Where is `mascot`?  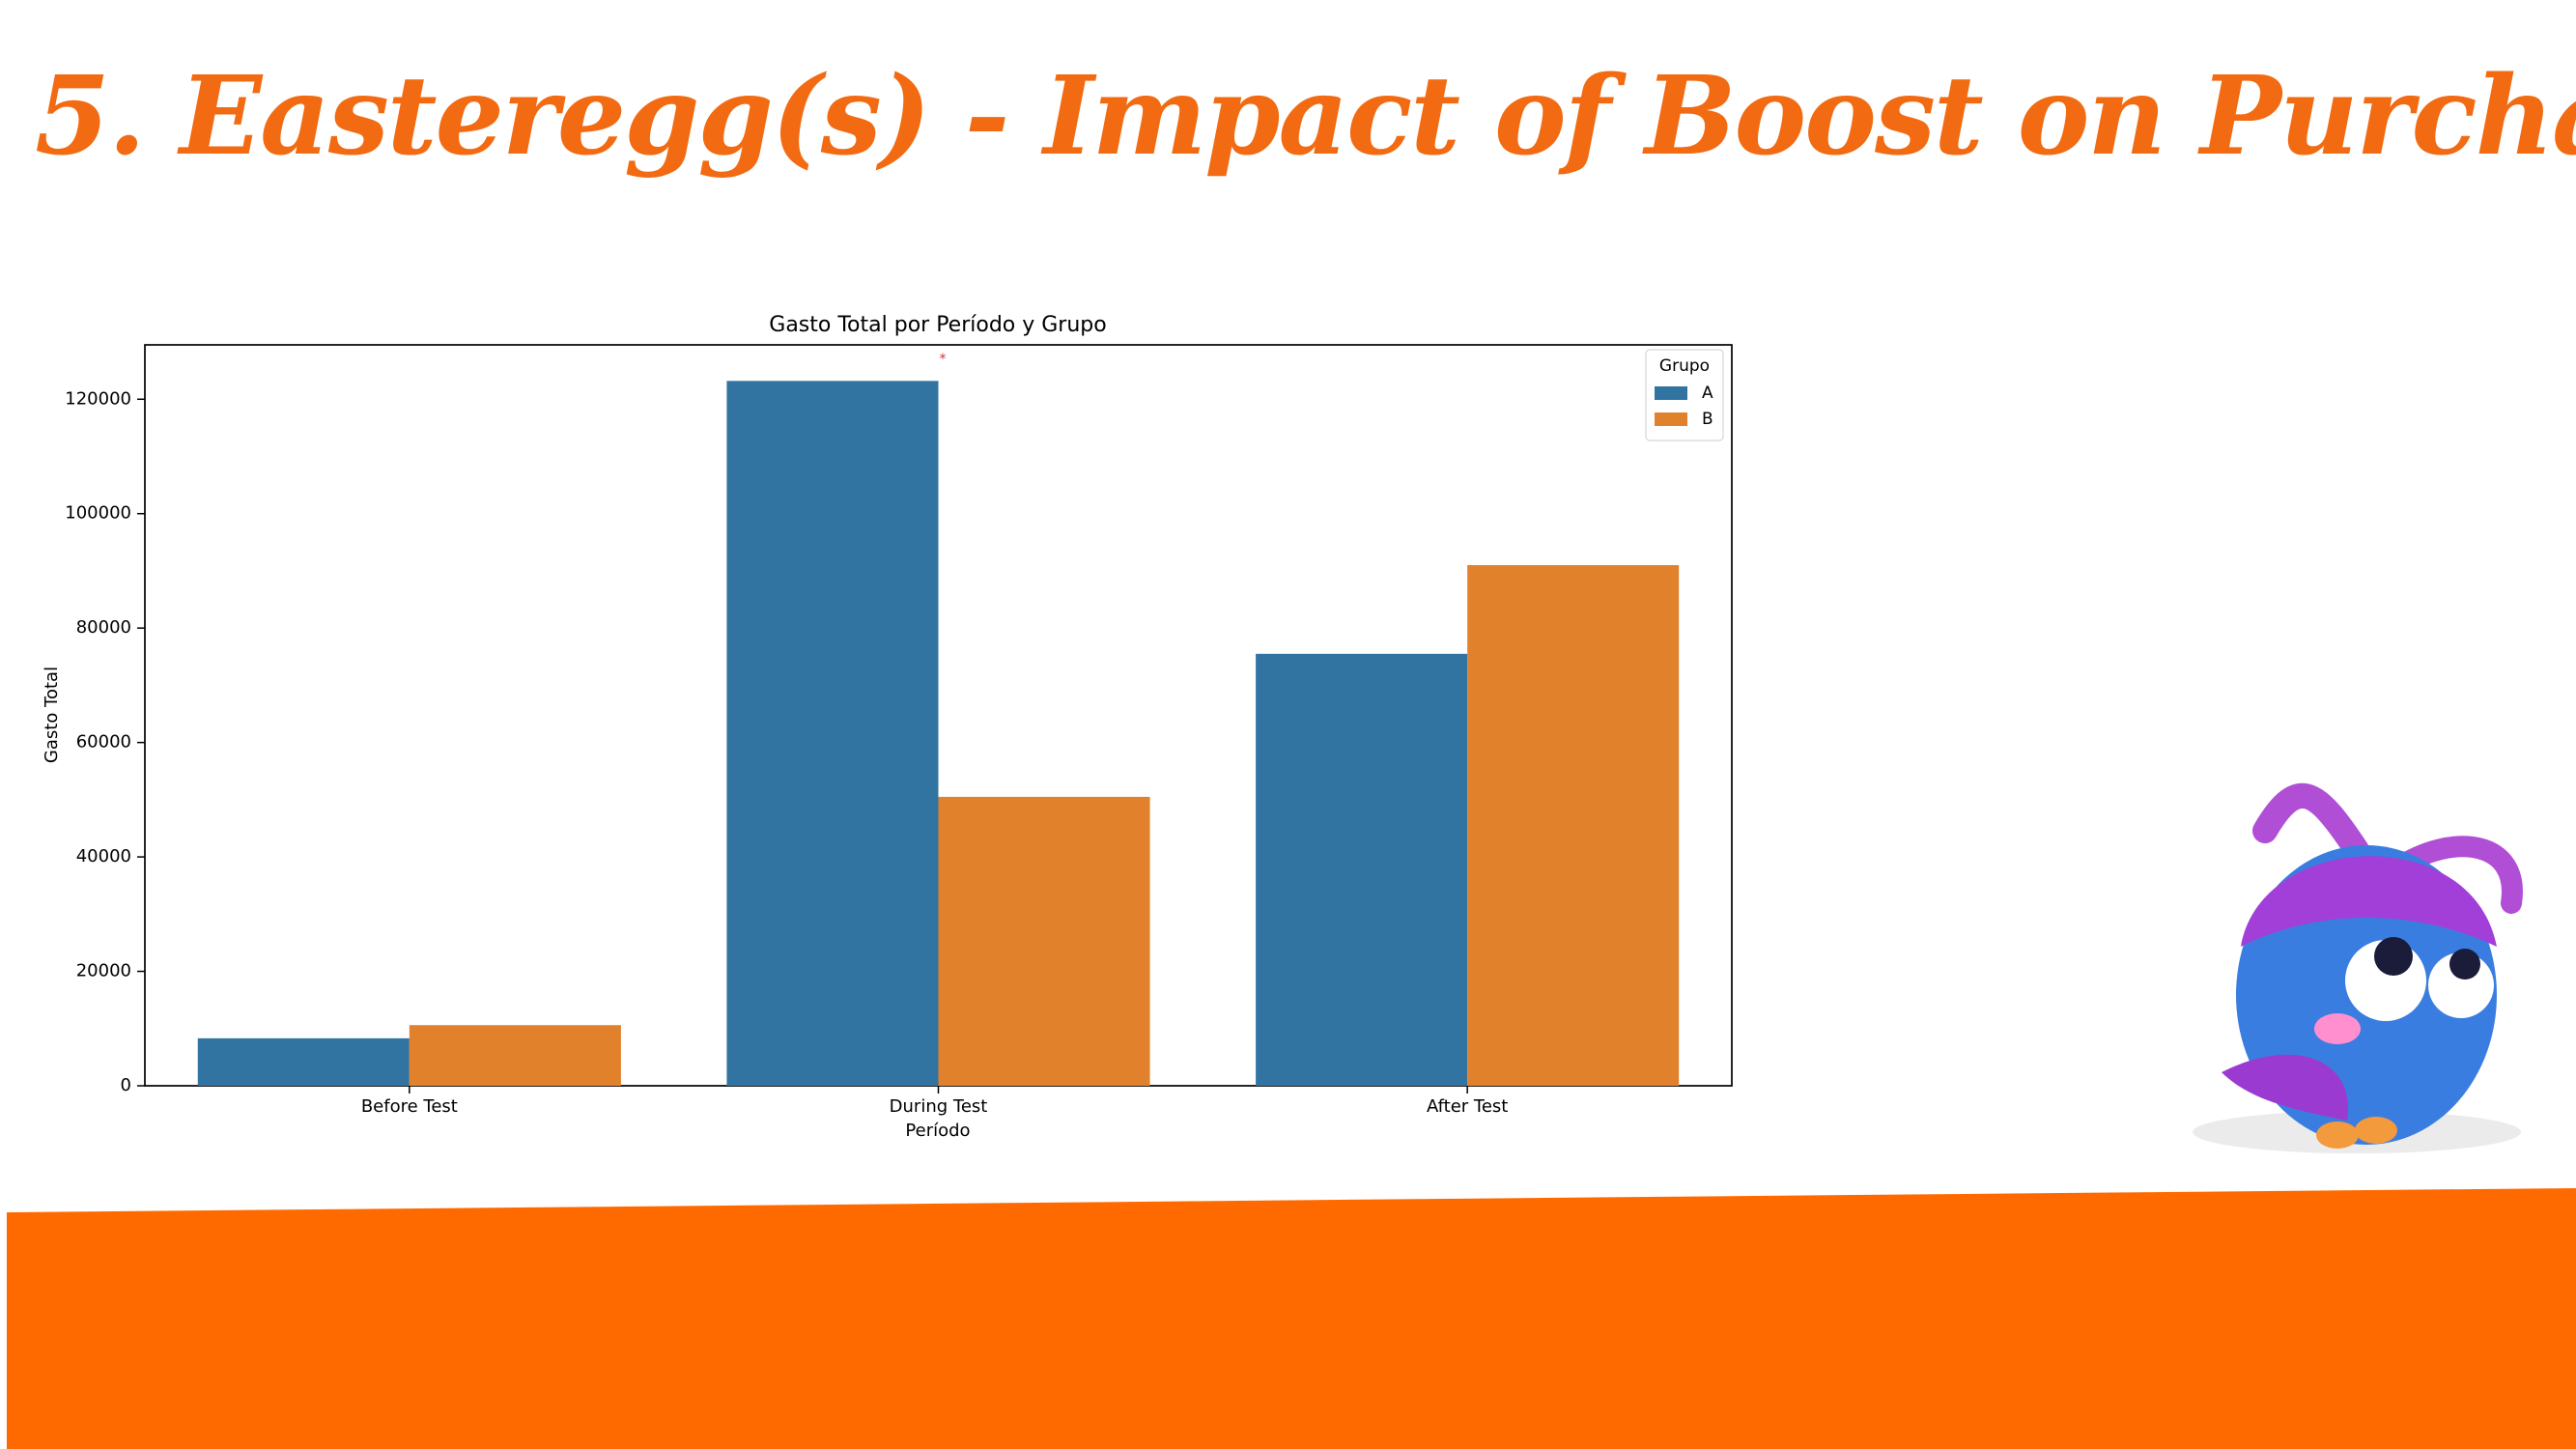
mascot is located at coordinates (2358, 967).